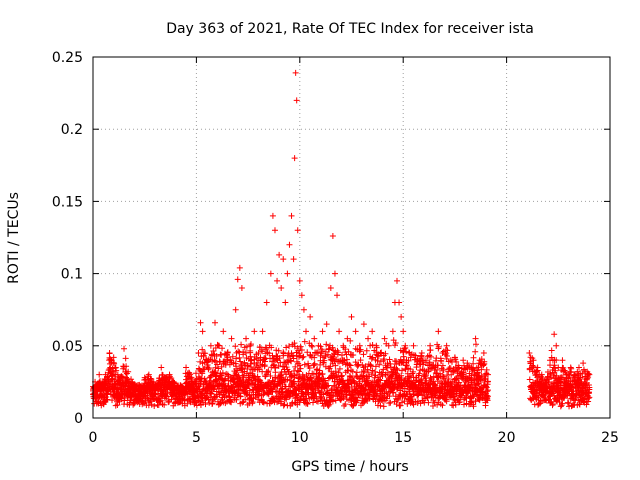 The height and width of the screenshot is (480, 640). I want to click on y-axis-label: ROTI / TECUs, so click(14, 238).